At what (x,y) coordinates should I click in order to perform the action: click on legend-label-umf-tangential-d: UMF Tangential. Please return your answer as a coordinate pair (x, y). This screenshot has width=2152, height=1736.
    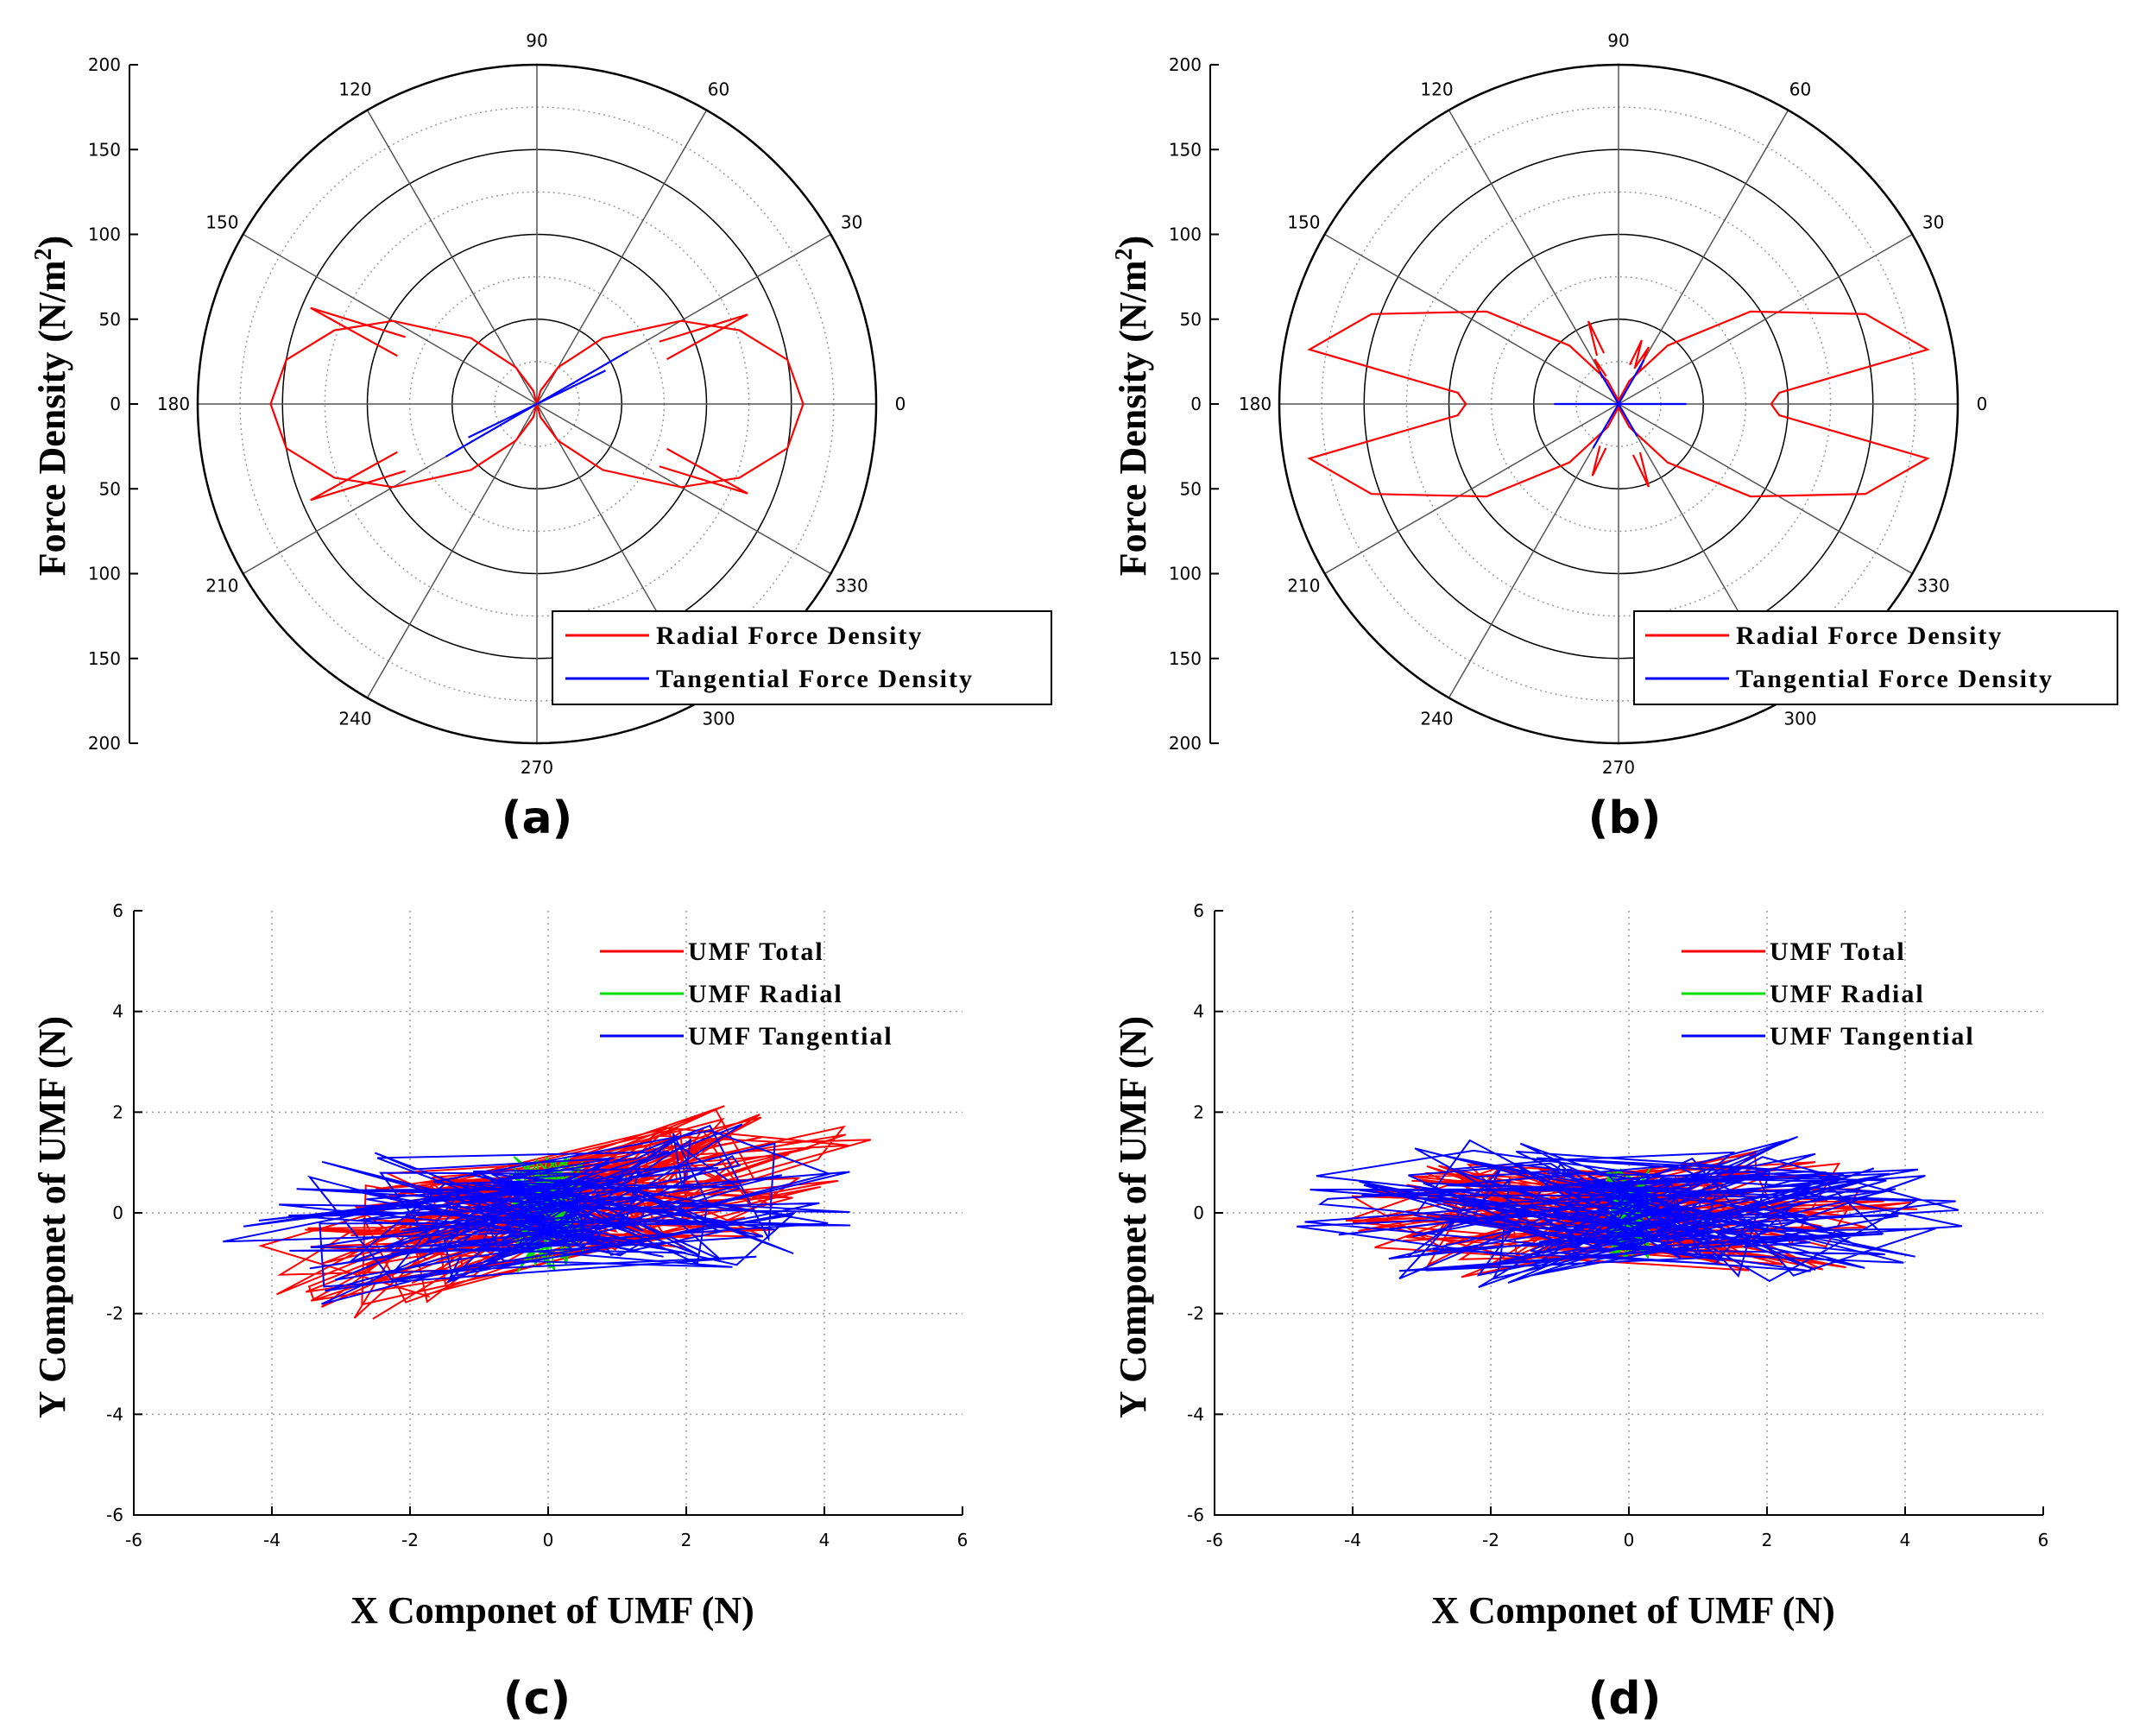
    Looking at the image, I should click on (1872, 1036).